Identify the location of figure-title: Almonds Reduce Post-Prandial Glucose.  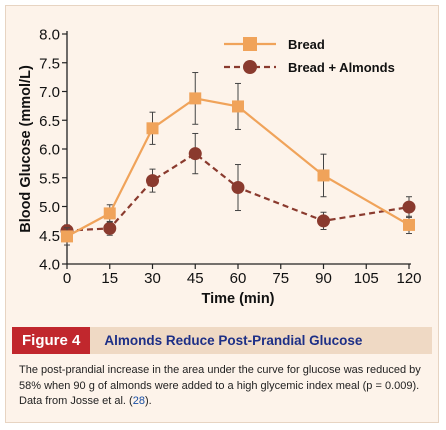
(233, 340).